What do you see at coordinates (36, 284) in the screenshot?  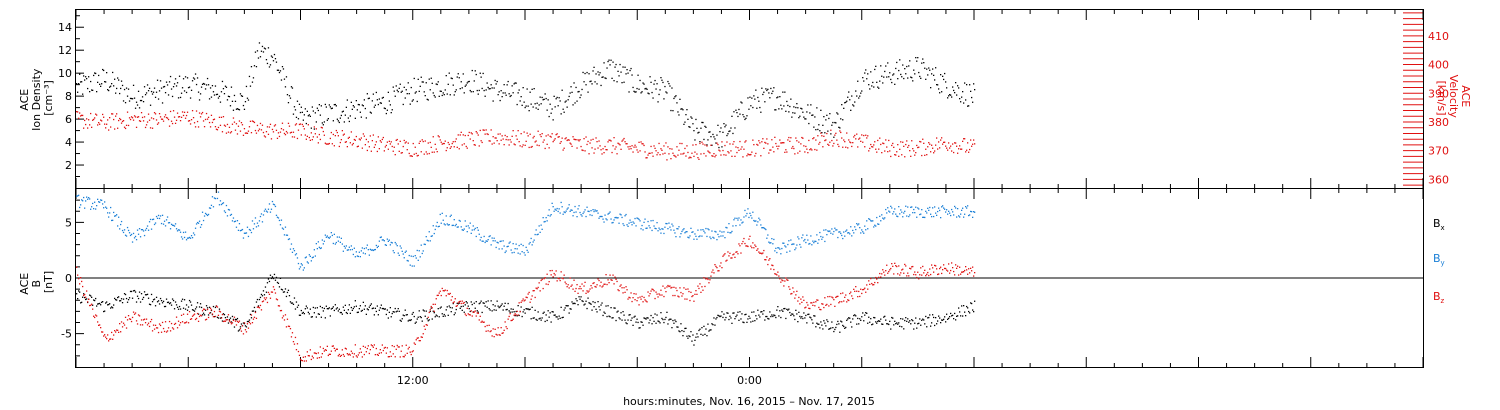 I see `bfield-axis-title-line: B` at bounding box center [36, 284].